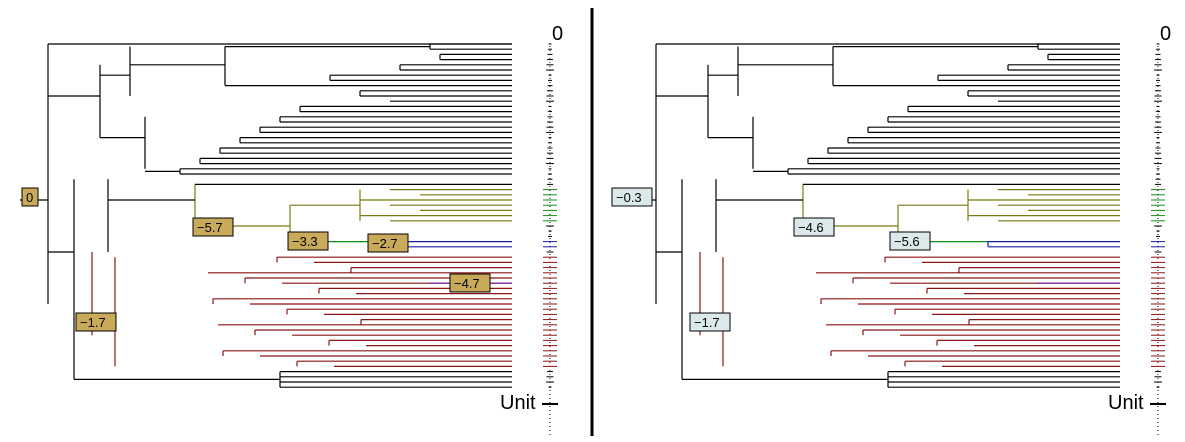 Image resolution: width=1185 pixels, height=442 pixels. Describe the element at coordinates (518, 403) in the screenshot. I see `left-axis-bottom-label: Unit` at that location.